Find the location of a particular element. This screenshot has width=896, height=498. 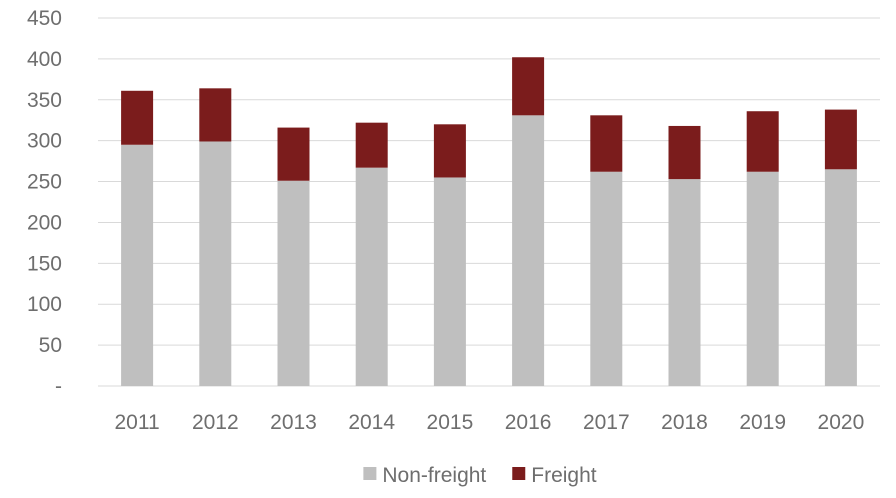

x-tick-label: 2016 is located at coordinates (528, 422).